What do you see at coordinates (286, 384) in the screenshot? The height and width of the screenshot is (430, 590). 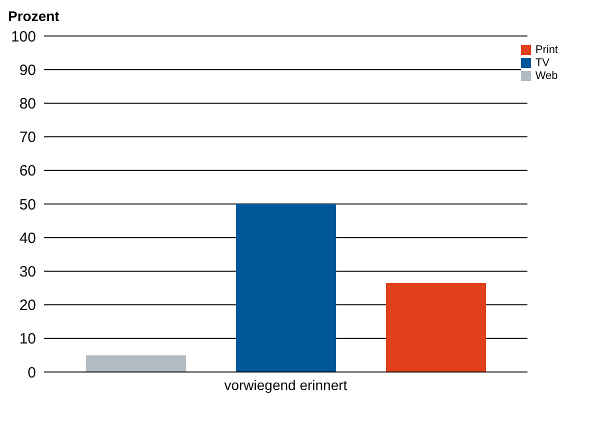 I see `x-tick-label: vorwiegend erinnert` at bounding box center [286, 384].